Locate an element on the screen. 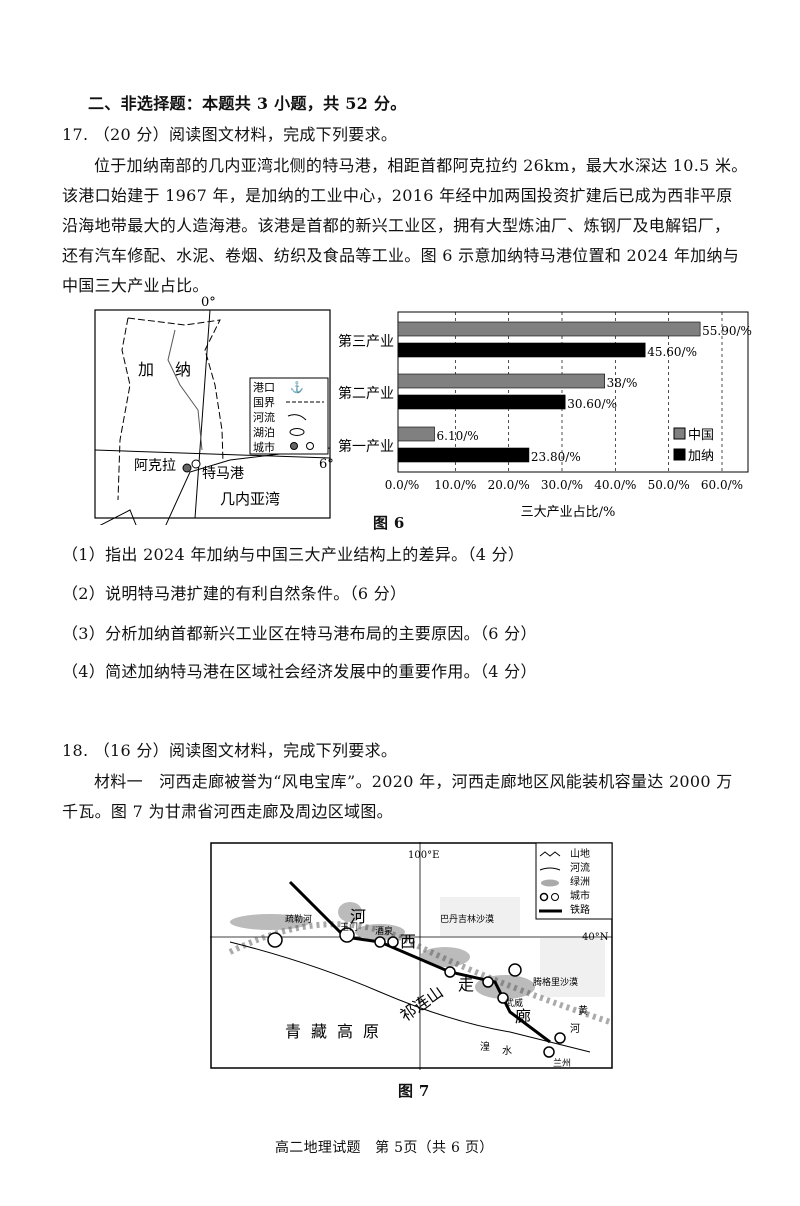 The width and height of the screenshot is (800, 1206). plot-frame is located at coordinates (573, 392).